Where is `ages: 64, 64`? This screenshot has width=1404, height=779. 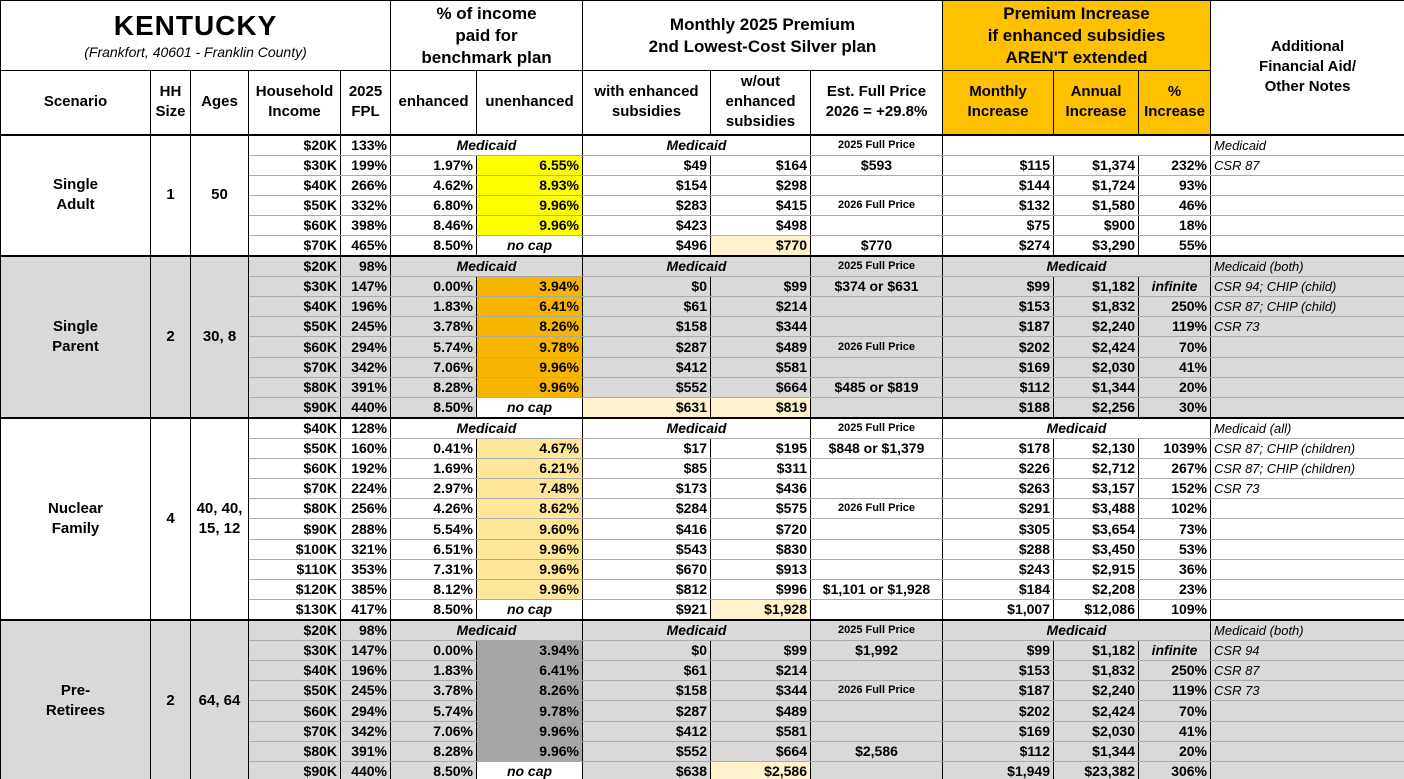 ages: 64, 64 is located at coordinates (219, 699).